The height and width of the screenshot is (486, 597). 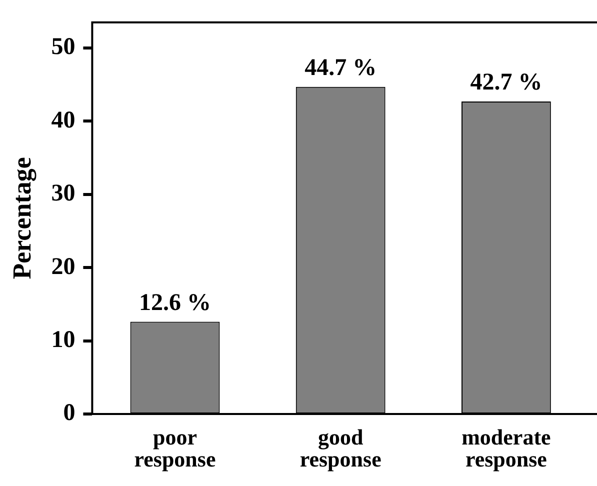 What do you see at coordinates (63, 340) in the screenshot?
I see `y-tick-label: 10` at bounding box center [63, 340].